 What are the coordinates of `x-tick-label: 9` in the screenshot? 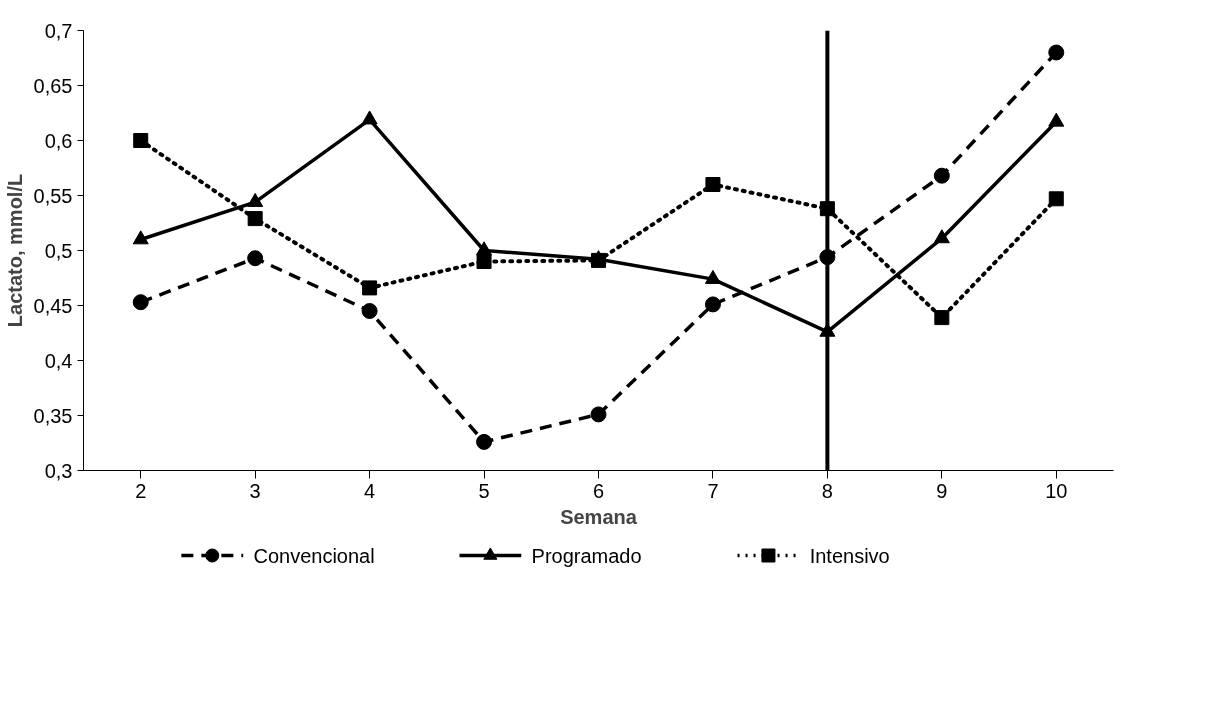 It's located at (942, 490).